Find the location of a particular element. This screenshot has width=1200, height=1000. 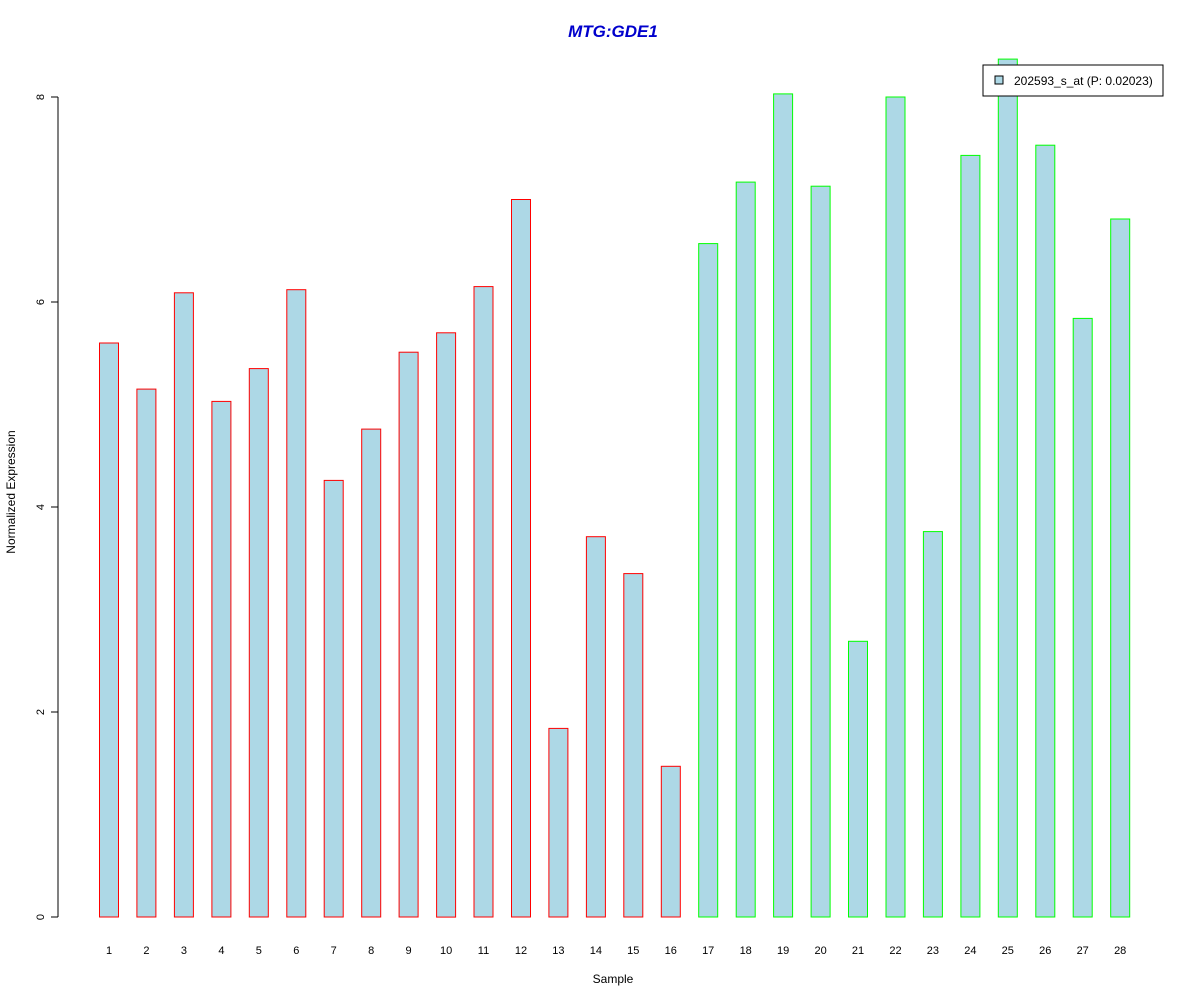

x-axis-tick-label: 6 is located at coordinates (296, 951).